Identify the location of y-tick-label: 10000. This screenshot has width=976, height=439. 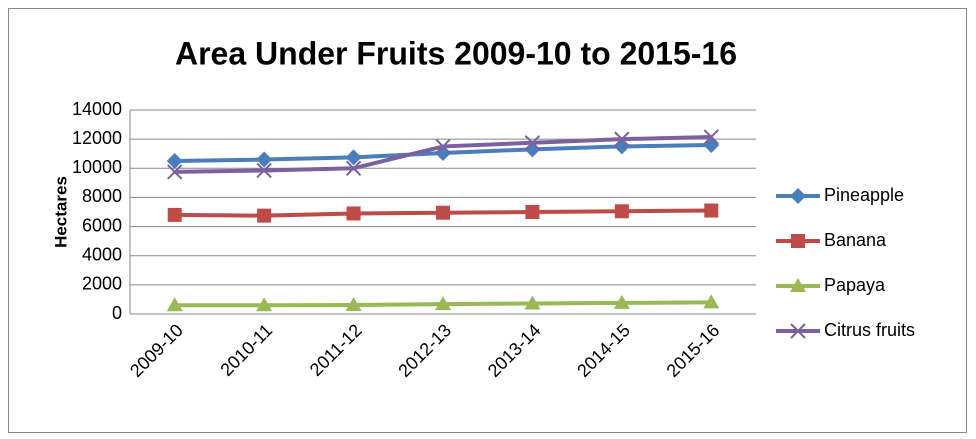
(97, 167).